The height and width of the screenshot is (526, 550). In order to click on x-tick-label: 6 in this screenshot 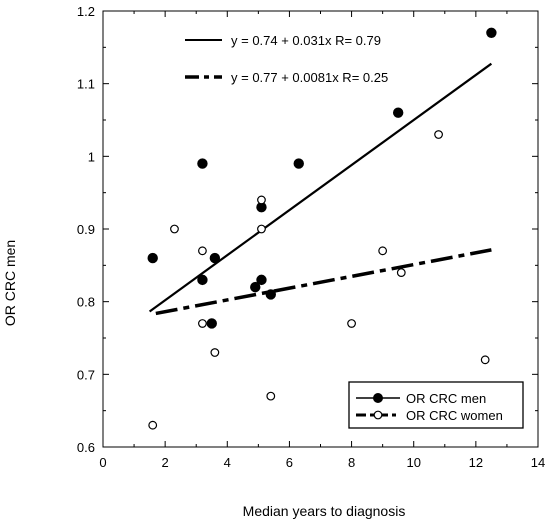, I will do `click(289, 462)`.